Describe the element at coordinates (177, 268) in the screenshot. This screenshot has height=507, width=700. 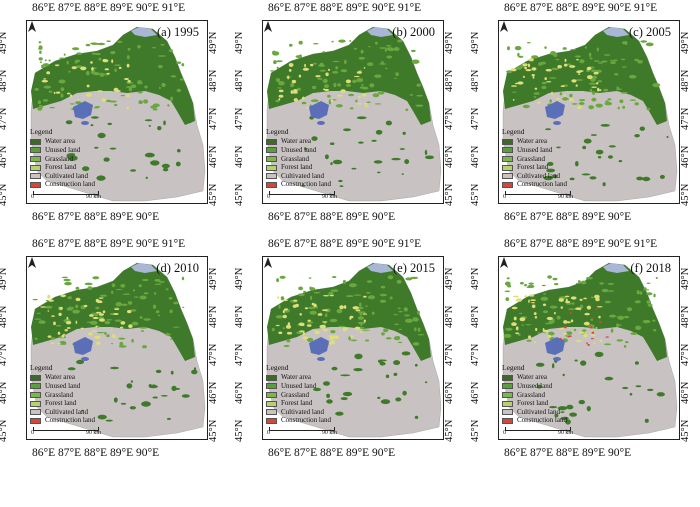
I see `panel-label: (d) 2010` at that location.